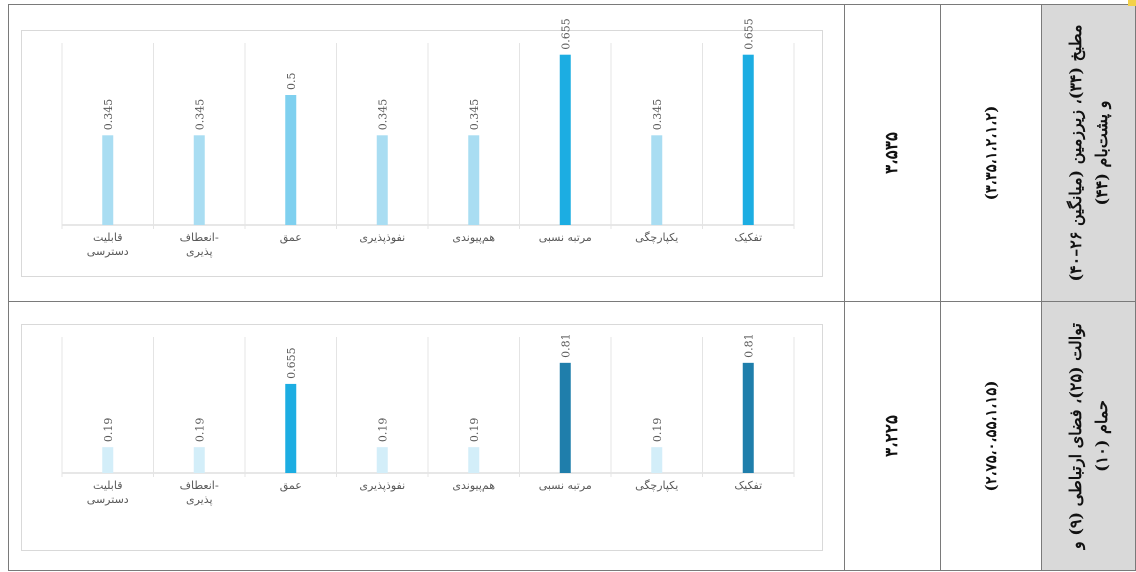 This screenshot has height=572, width=1136. I want to click on weights-cell: (۲،۷۵،۰،۵۵،۱،۱۵), so click(991, 436).